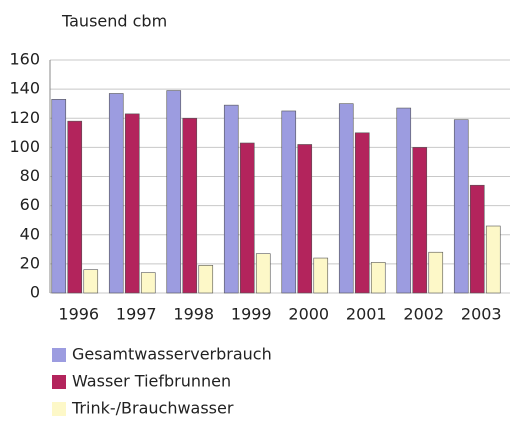 This screenshot has width=518, height=427. I want to click on y-tick-label: 80, so click(30, 175).